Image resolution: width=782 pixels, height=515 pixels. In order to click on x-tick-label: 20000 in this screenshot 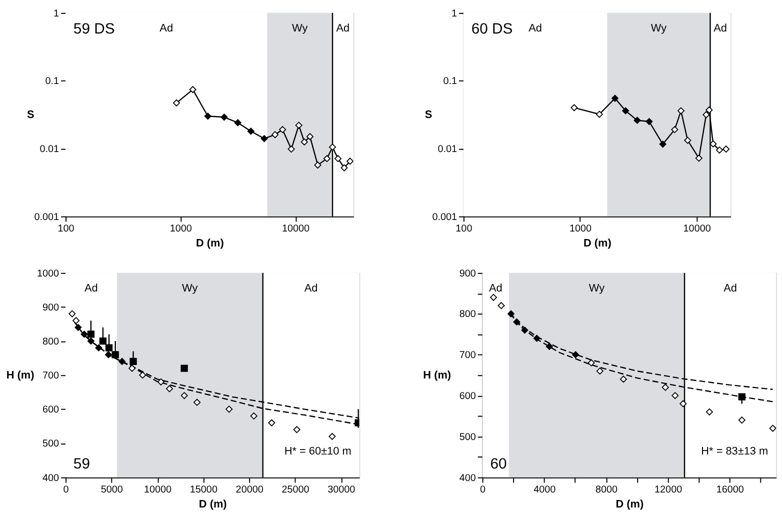, I will do `click(250, 490)`.